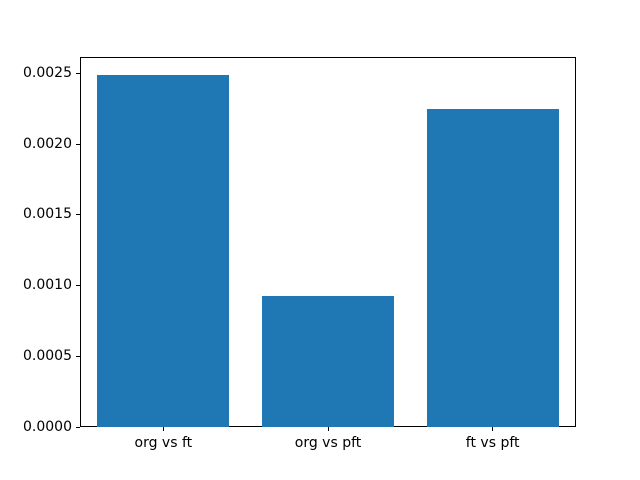  I want to click on y-axis-tick-label: 0.0010, so click(47, 285).